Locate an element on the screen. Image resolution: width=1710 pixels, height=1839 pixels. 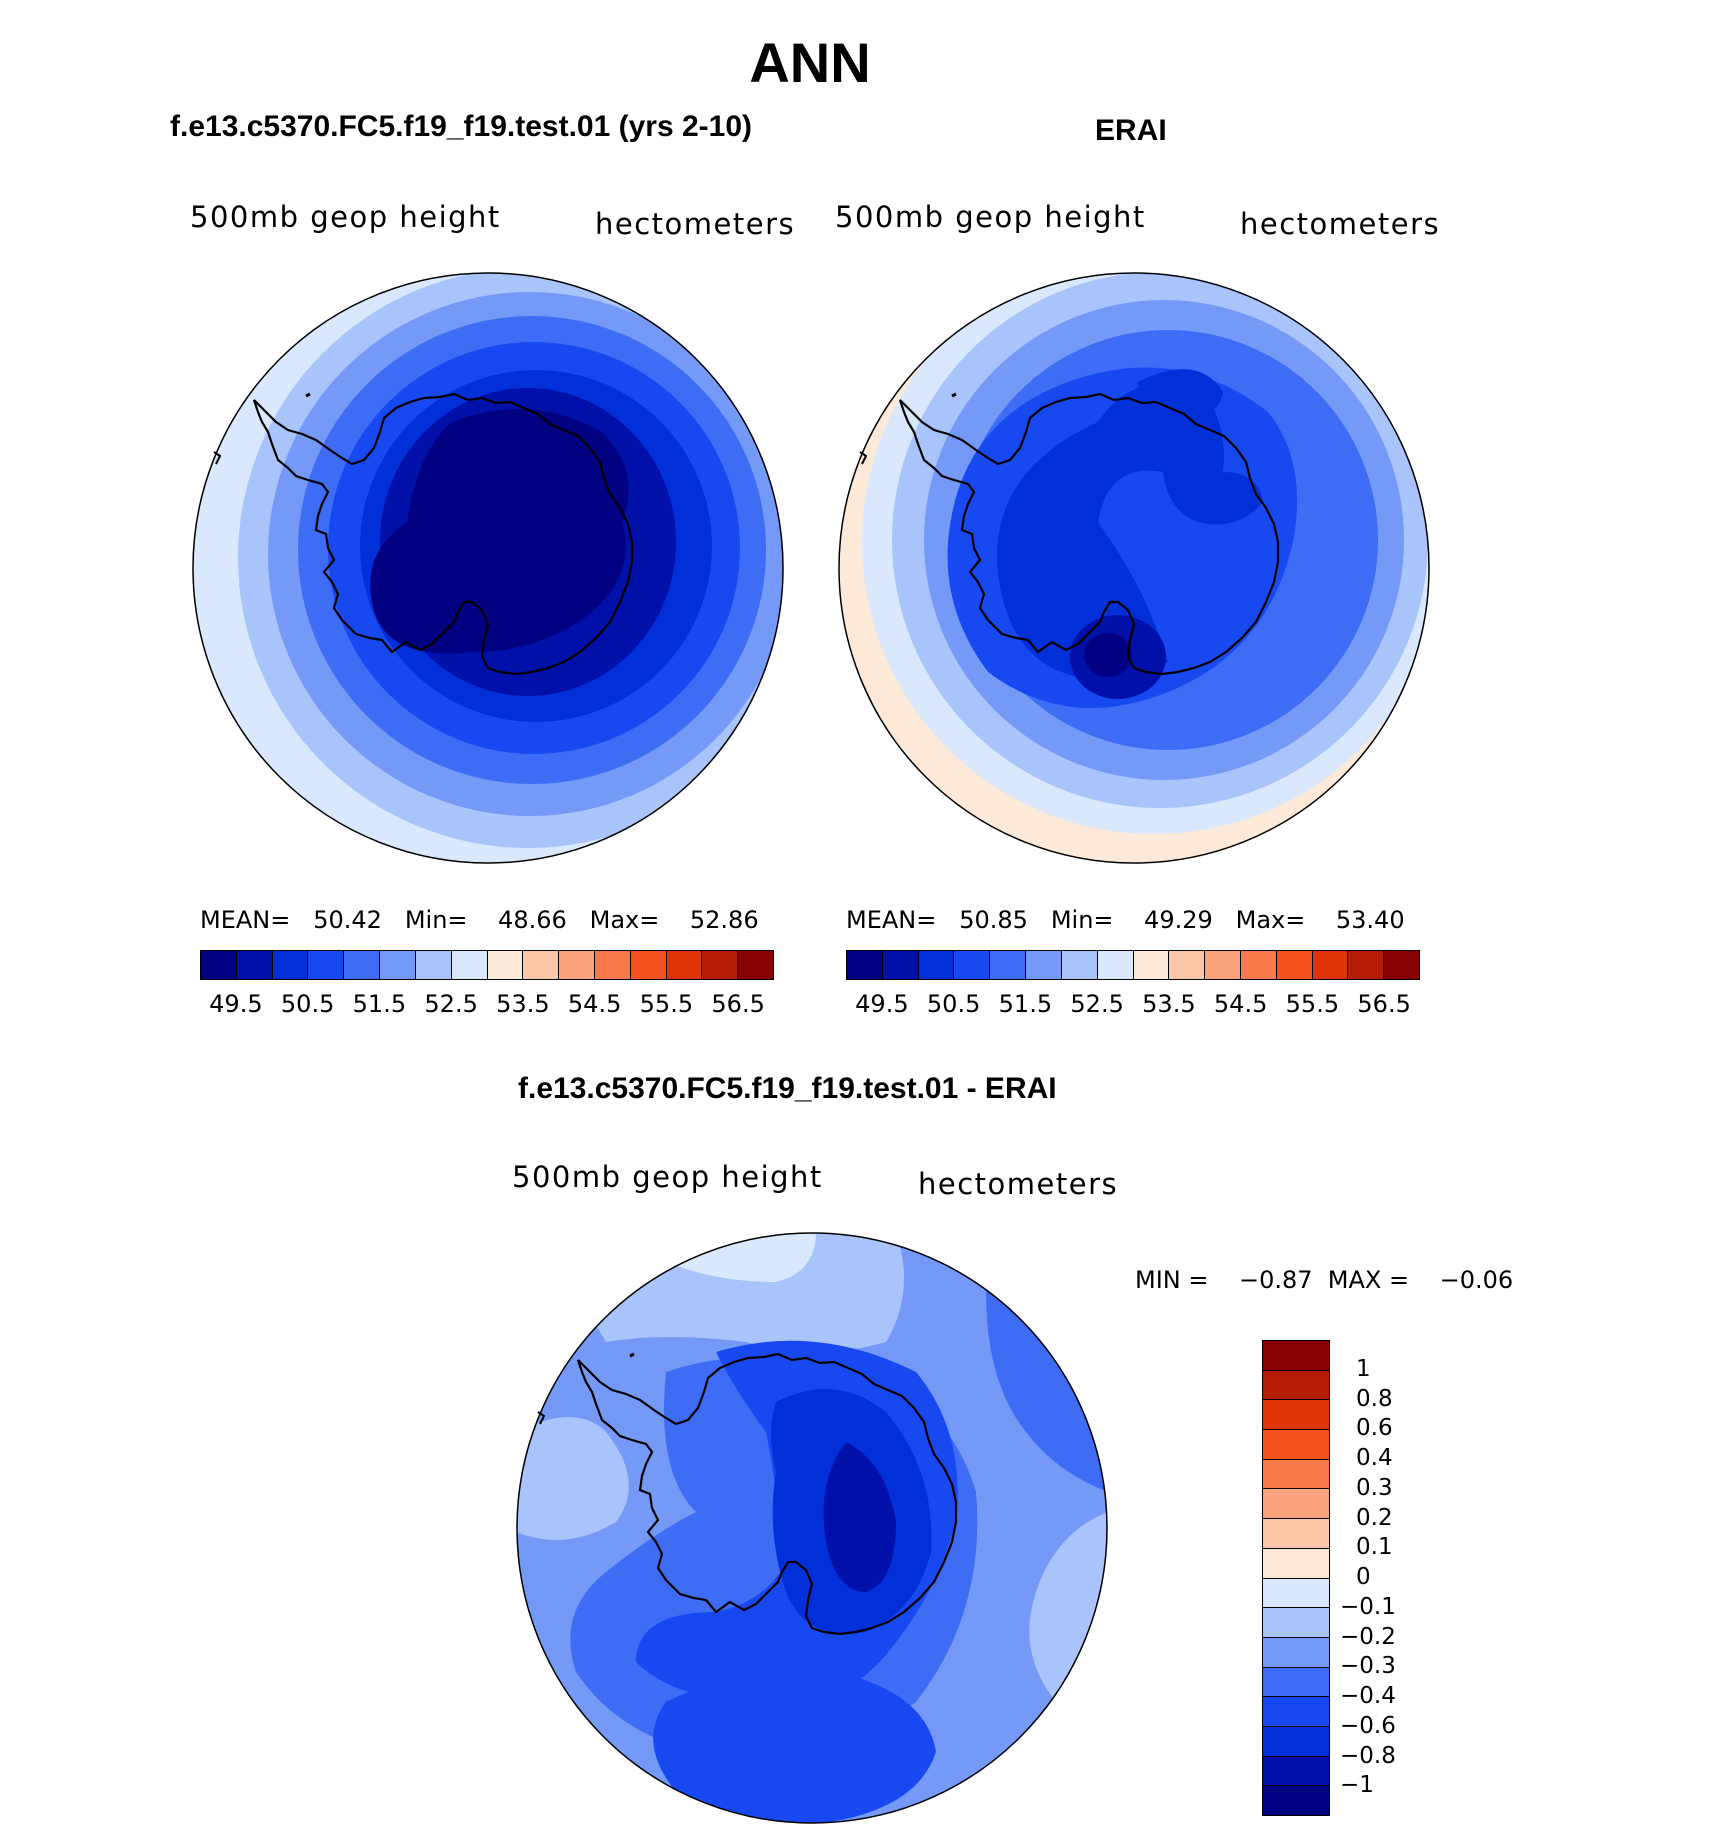
diff-polar-map is located at coordinates (812, 1528).